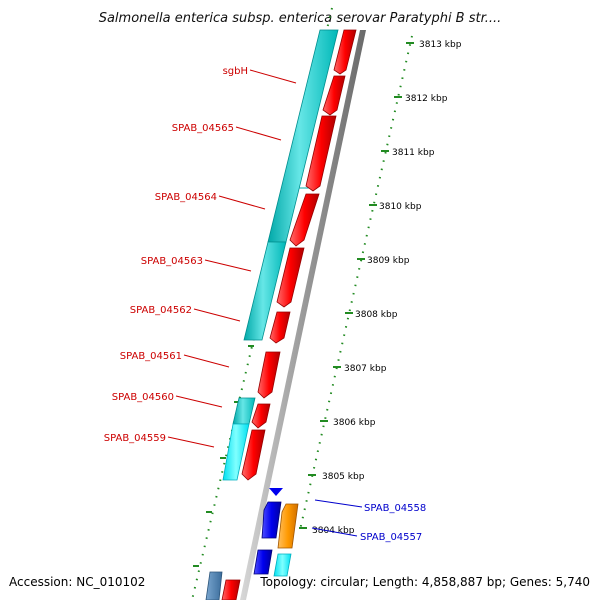 The width and height of the screenshot is (600, 600). Describe the element at coordinates (235, 71) in the screenshot. I see `gene-label: sgbH` at that location.